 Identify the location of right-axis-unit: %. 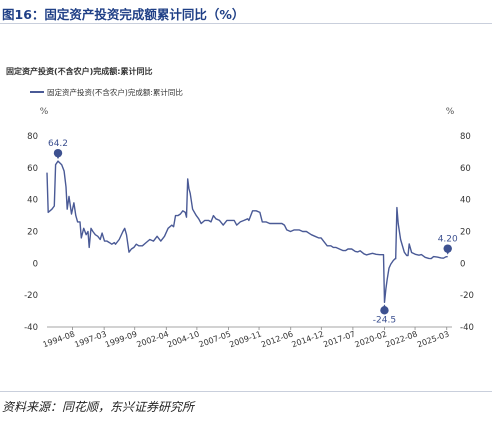
(450, 112).